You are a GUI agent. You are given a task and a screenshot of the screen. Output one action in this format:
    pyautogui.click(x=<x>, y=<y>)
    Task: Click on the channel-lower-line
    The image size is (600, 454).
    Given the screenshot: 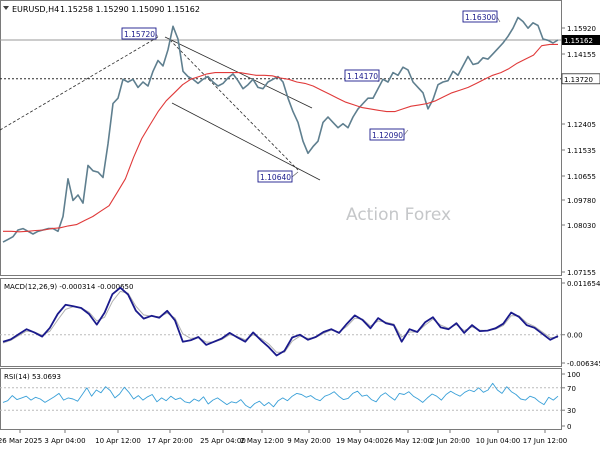 What is the action you would take?
    pyautogui.click(x=246, y=141)
    